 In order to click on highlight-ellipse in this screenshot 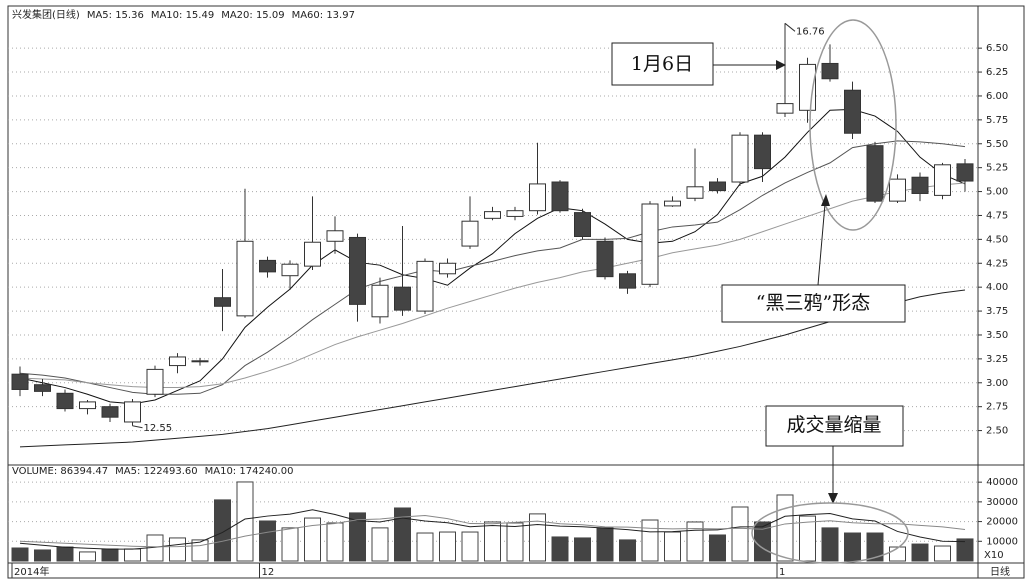, I will do `click(830, 533)`.